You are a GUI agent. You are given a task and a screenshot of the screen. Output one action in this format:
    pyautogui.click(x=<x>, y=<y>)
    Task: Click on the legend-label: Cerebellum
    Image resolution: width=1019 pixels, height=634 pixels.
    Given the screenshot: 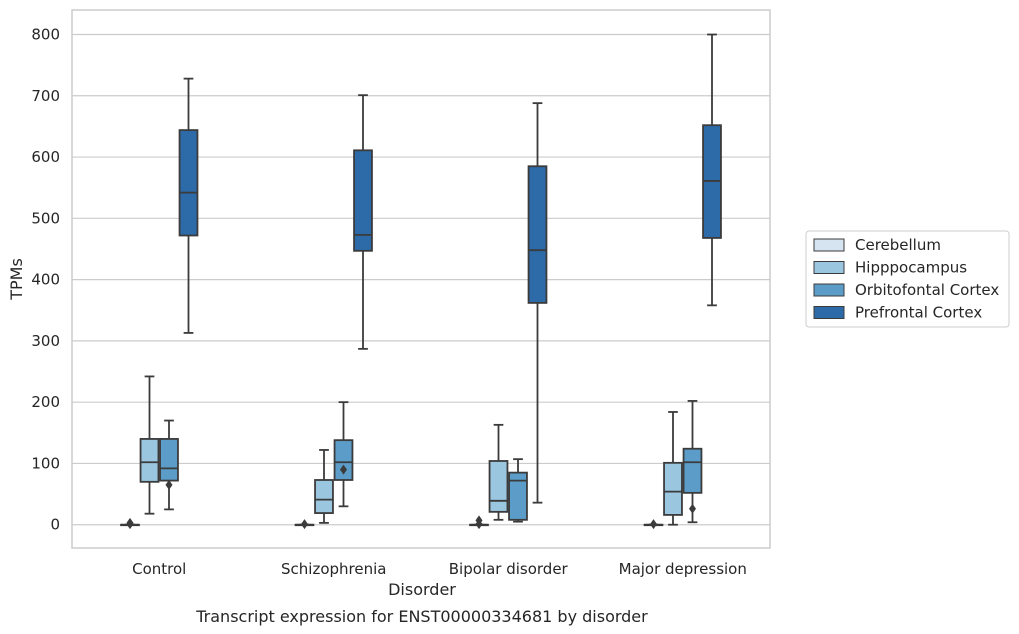 What is the action you would take?
    pyautogui.click(x=898, y=245)
    